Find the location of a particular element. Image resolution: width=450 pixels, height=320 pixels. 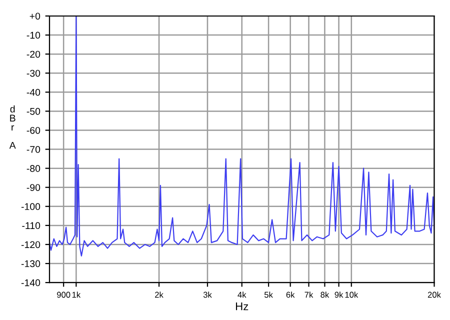

x-tick-label: 1k is located at coordinates (76, 295).